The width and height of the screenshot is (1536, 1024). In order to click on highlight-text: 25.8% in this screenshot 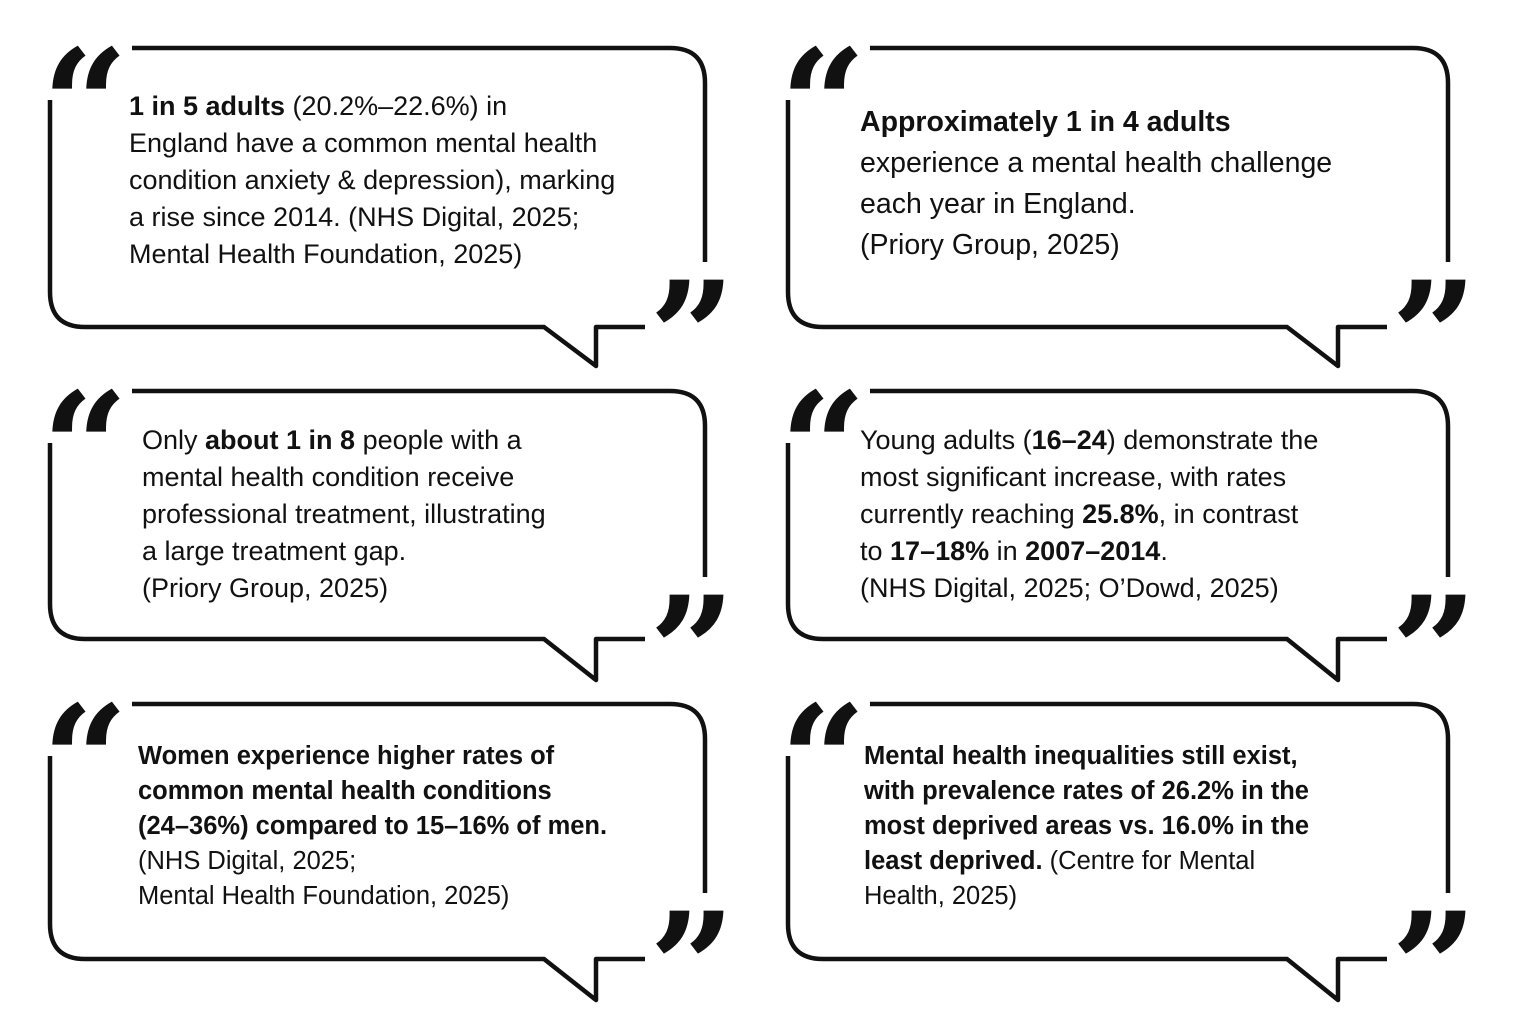, I will do `click(1120, 514)`.